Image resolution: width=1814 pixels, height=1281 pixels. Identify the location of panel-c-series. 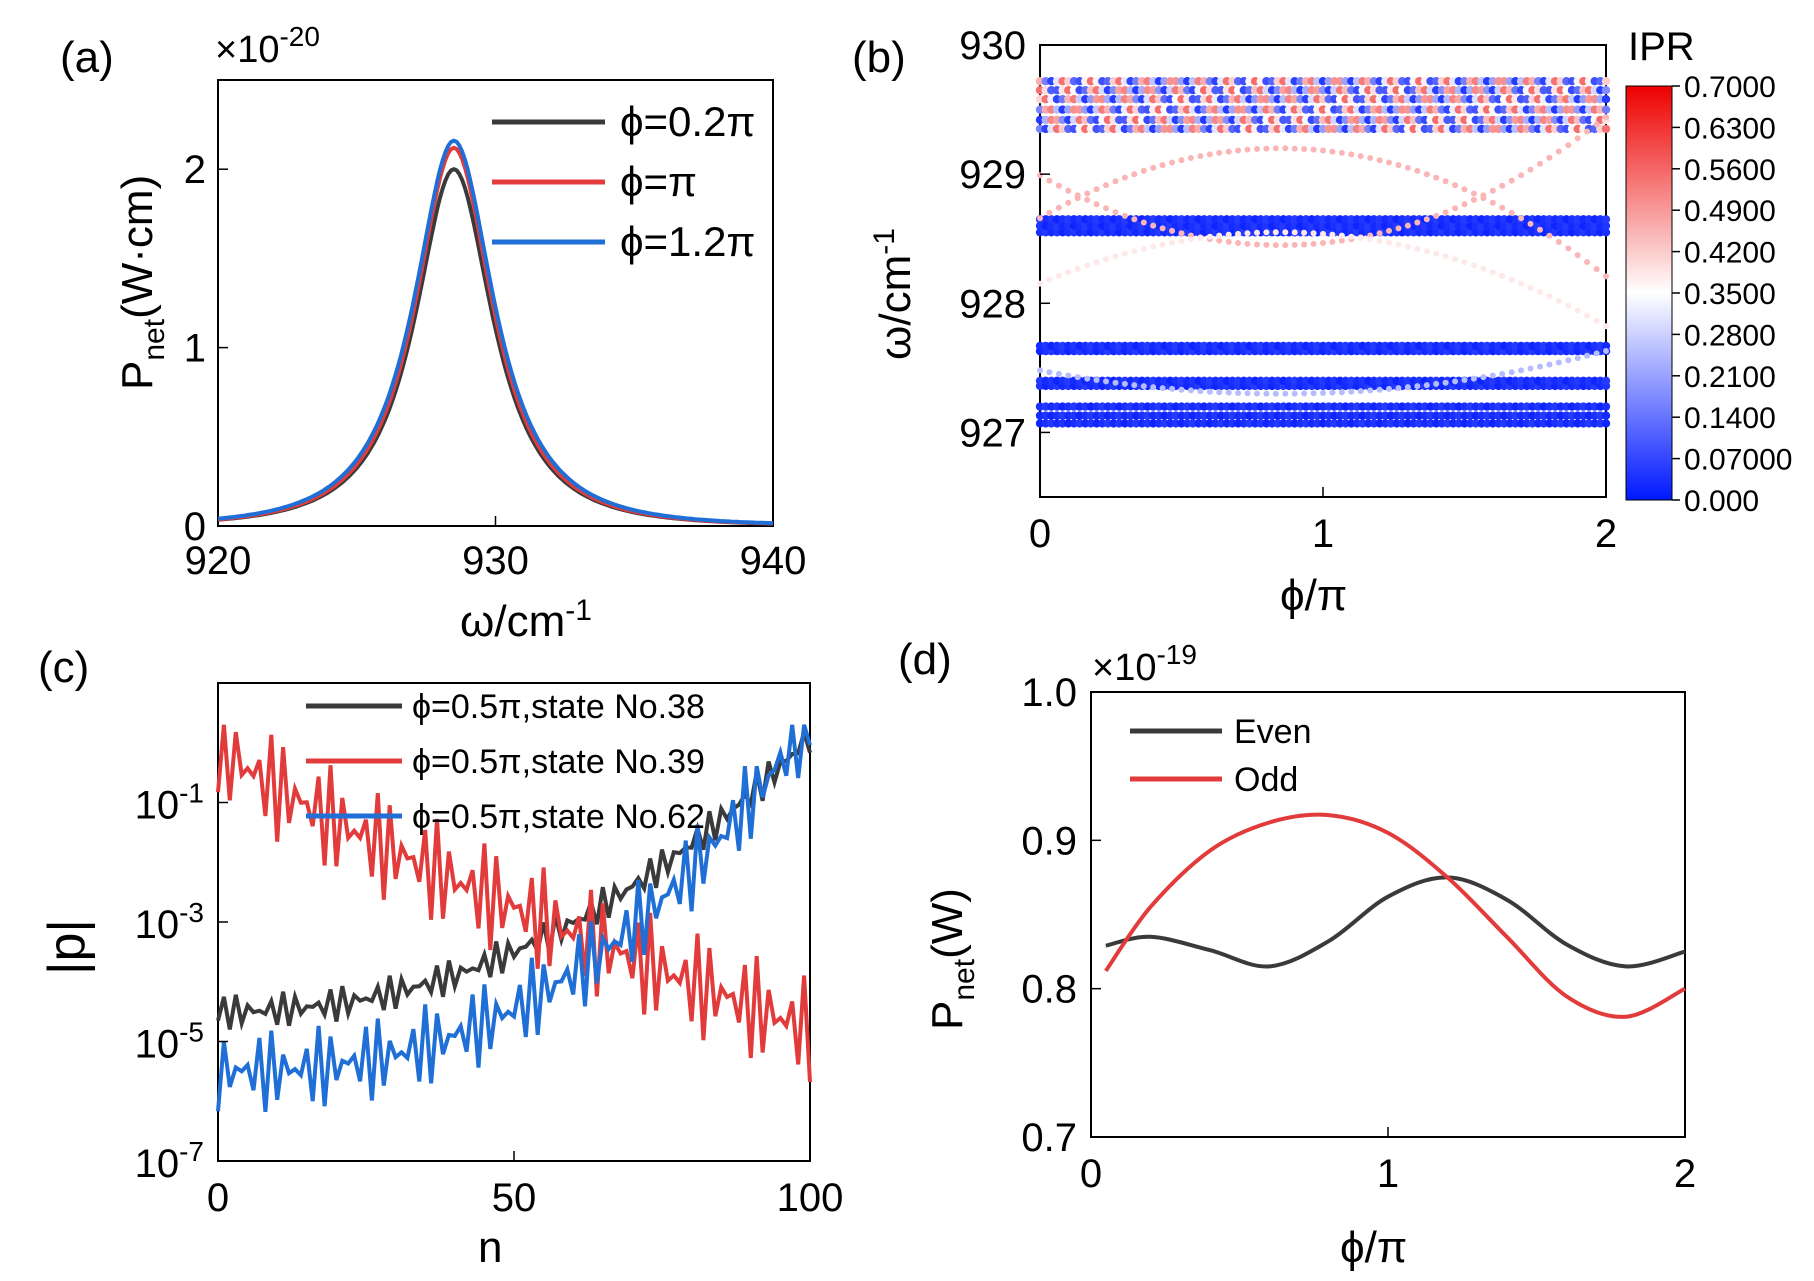
(514, 918).